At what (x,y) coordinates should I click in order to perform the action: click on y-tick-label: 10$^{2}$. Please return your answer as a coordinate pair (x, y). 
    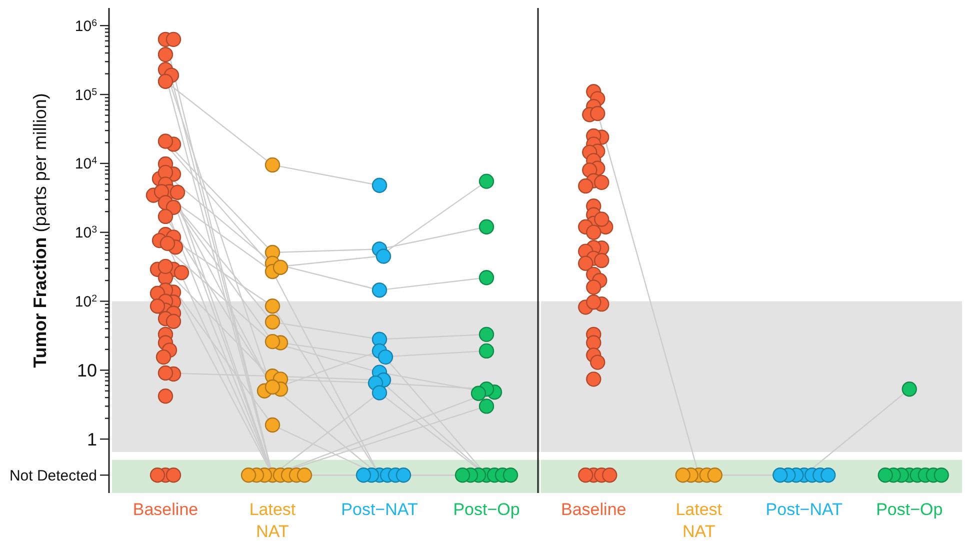
    Looking at the image, I should click on (85, 301).